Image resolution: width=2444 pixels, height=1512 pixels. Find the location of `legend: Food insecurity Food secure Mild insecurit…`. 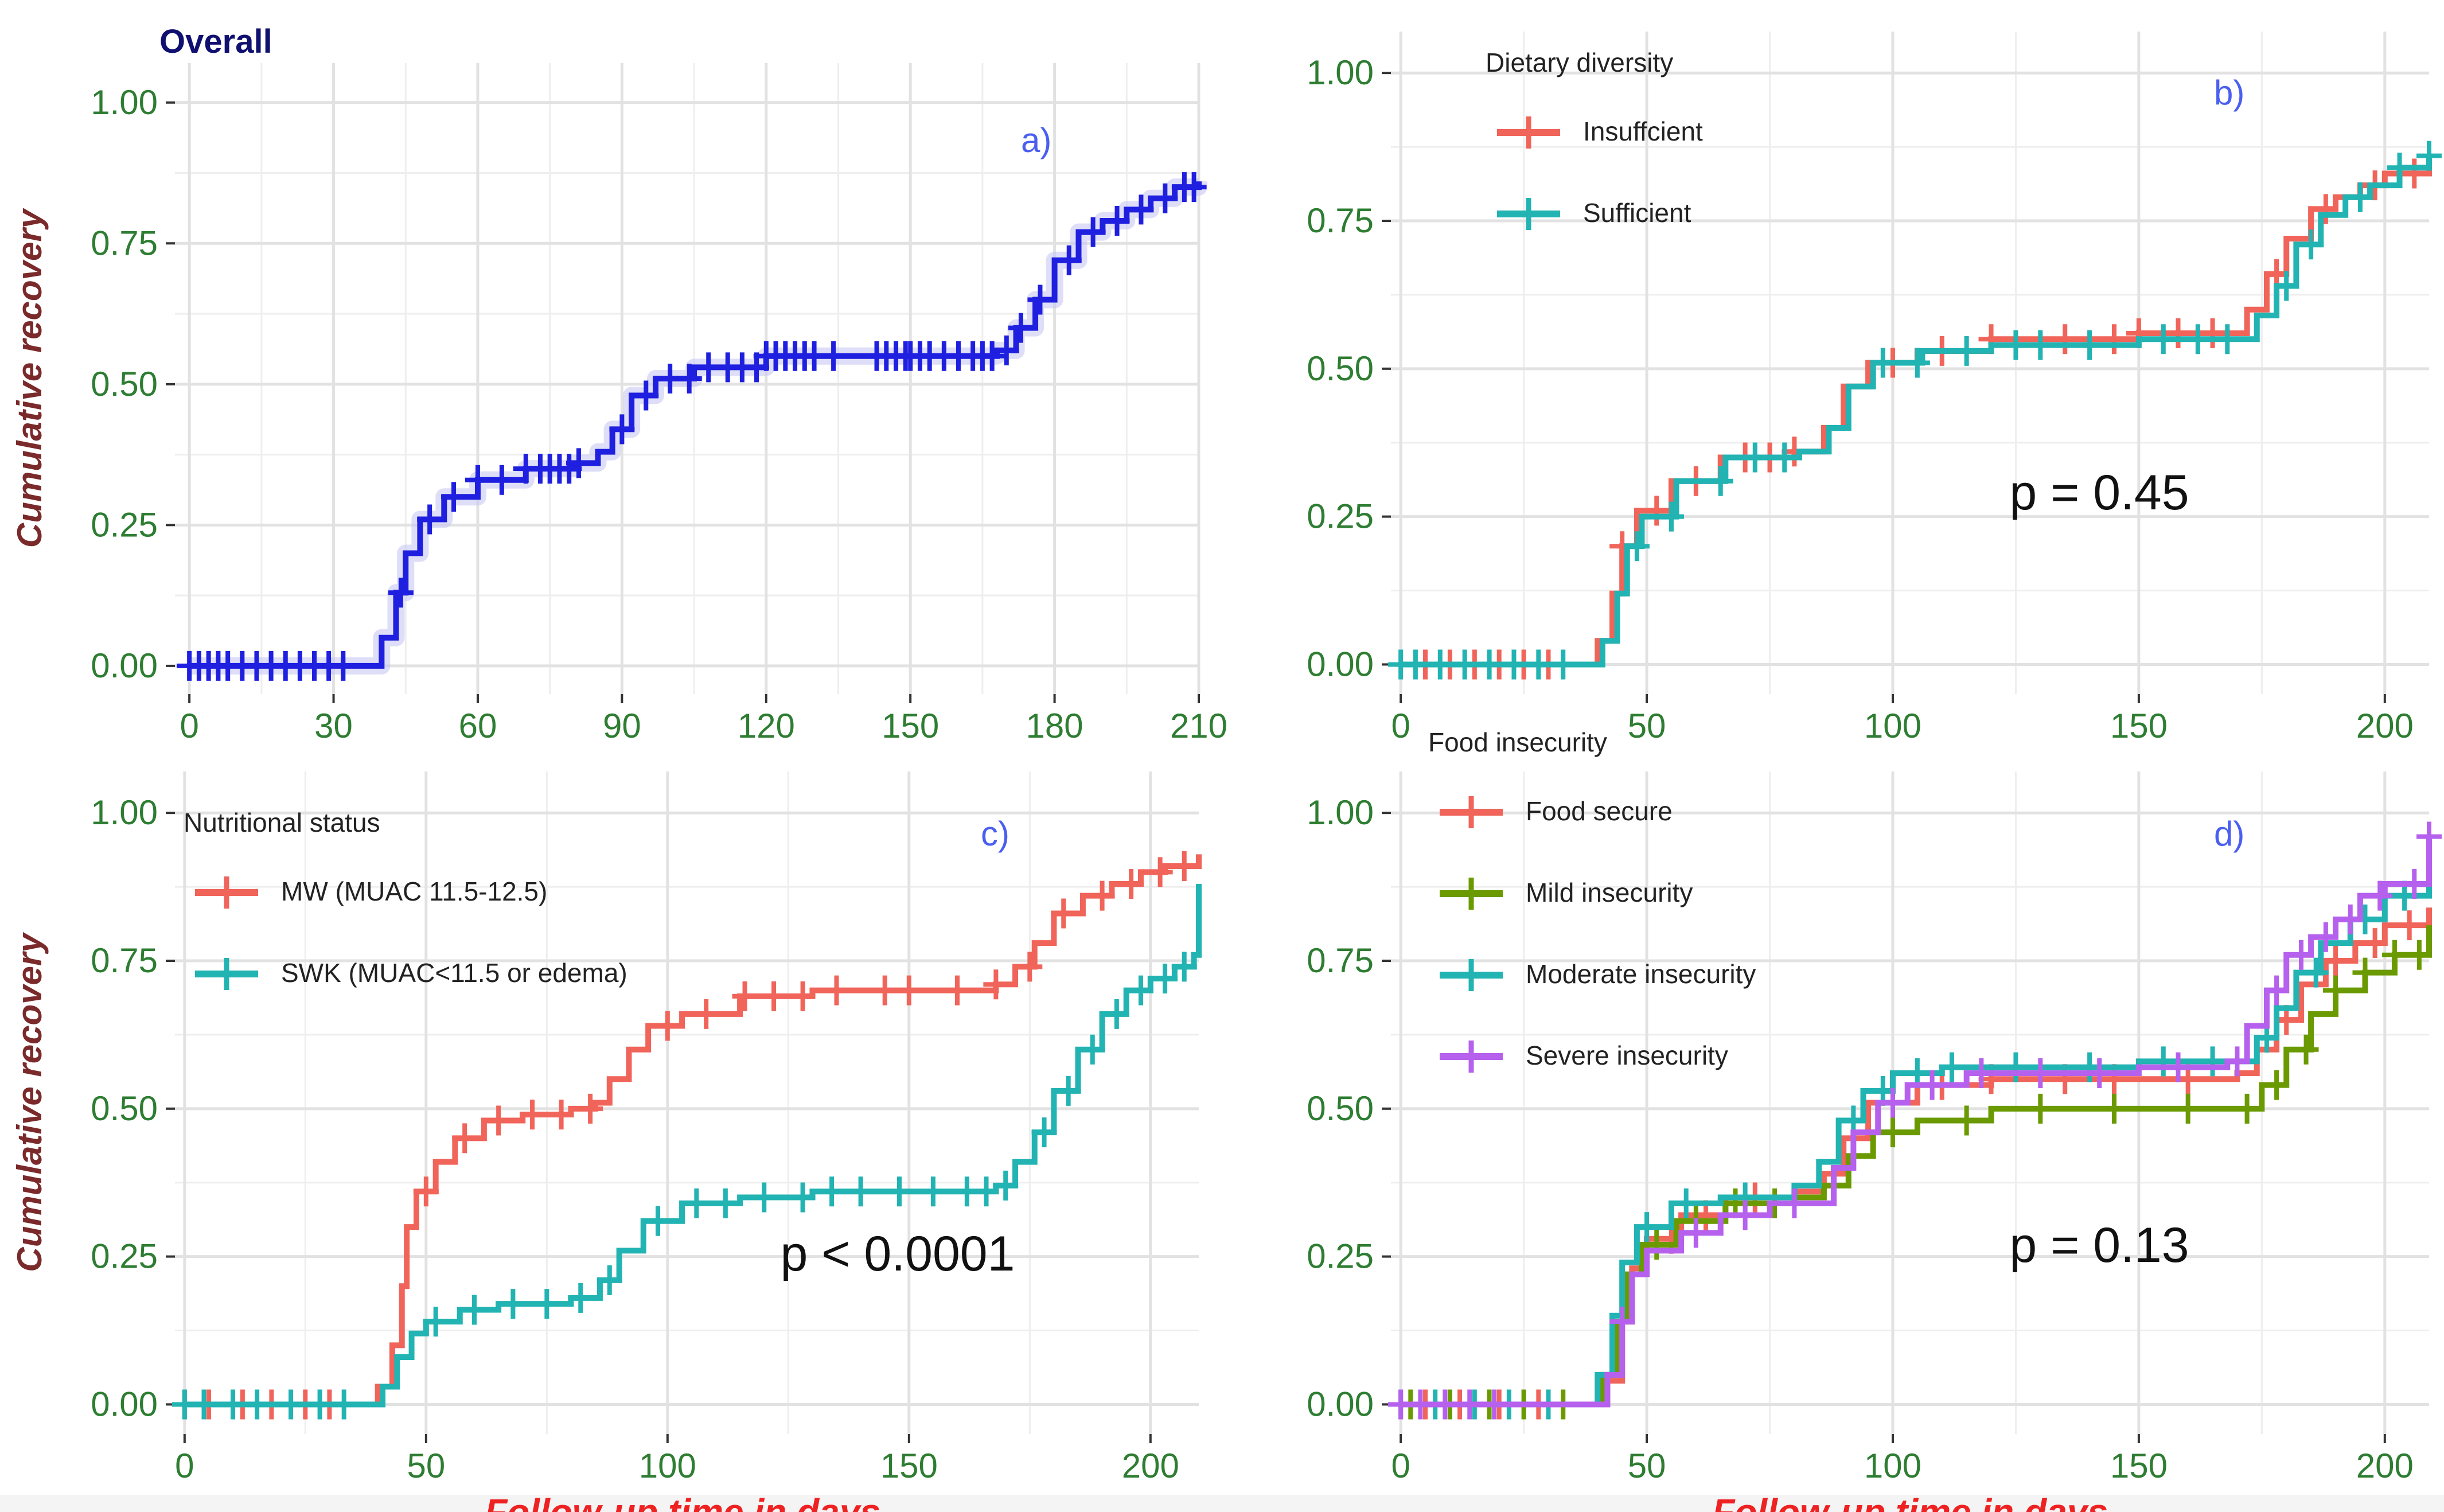

legend: Food insecurity Food secure Mild insecurit… is located at coordinates (1592, 900).